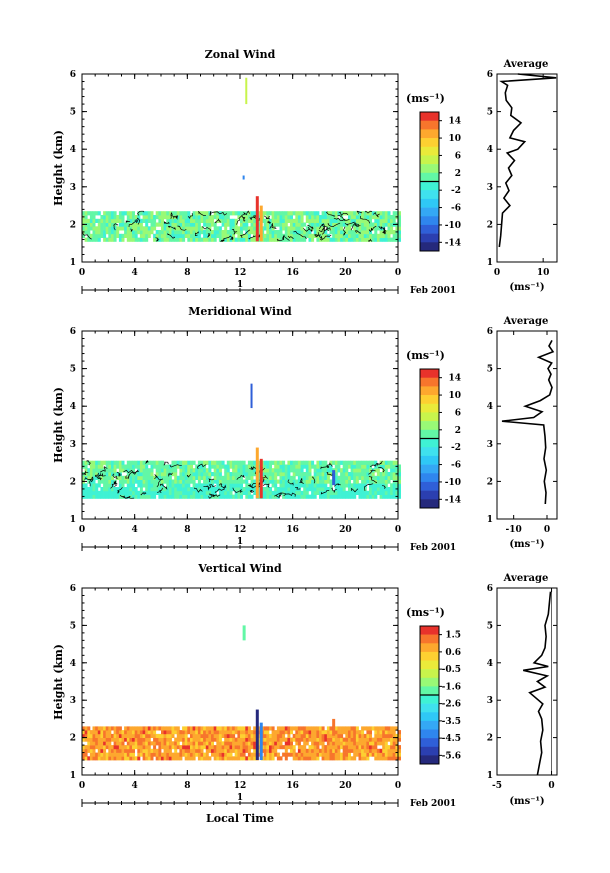  I want to click on colorbar-tick-label: -5.6, so click(451, 756).